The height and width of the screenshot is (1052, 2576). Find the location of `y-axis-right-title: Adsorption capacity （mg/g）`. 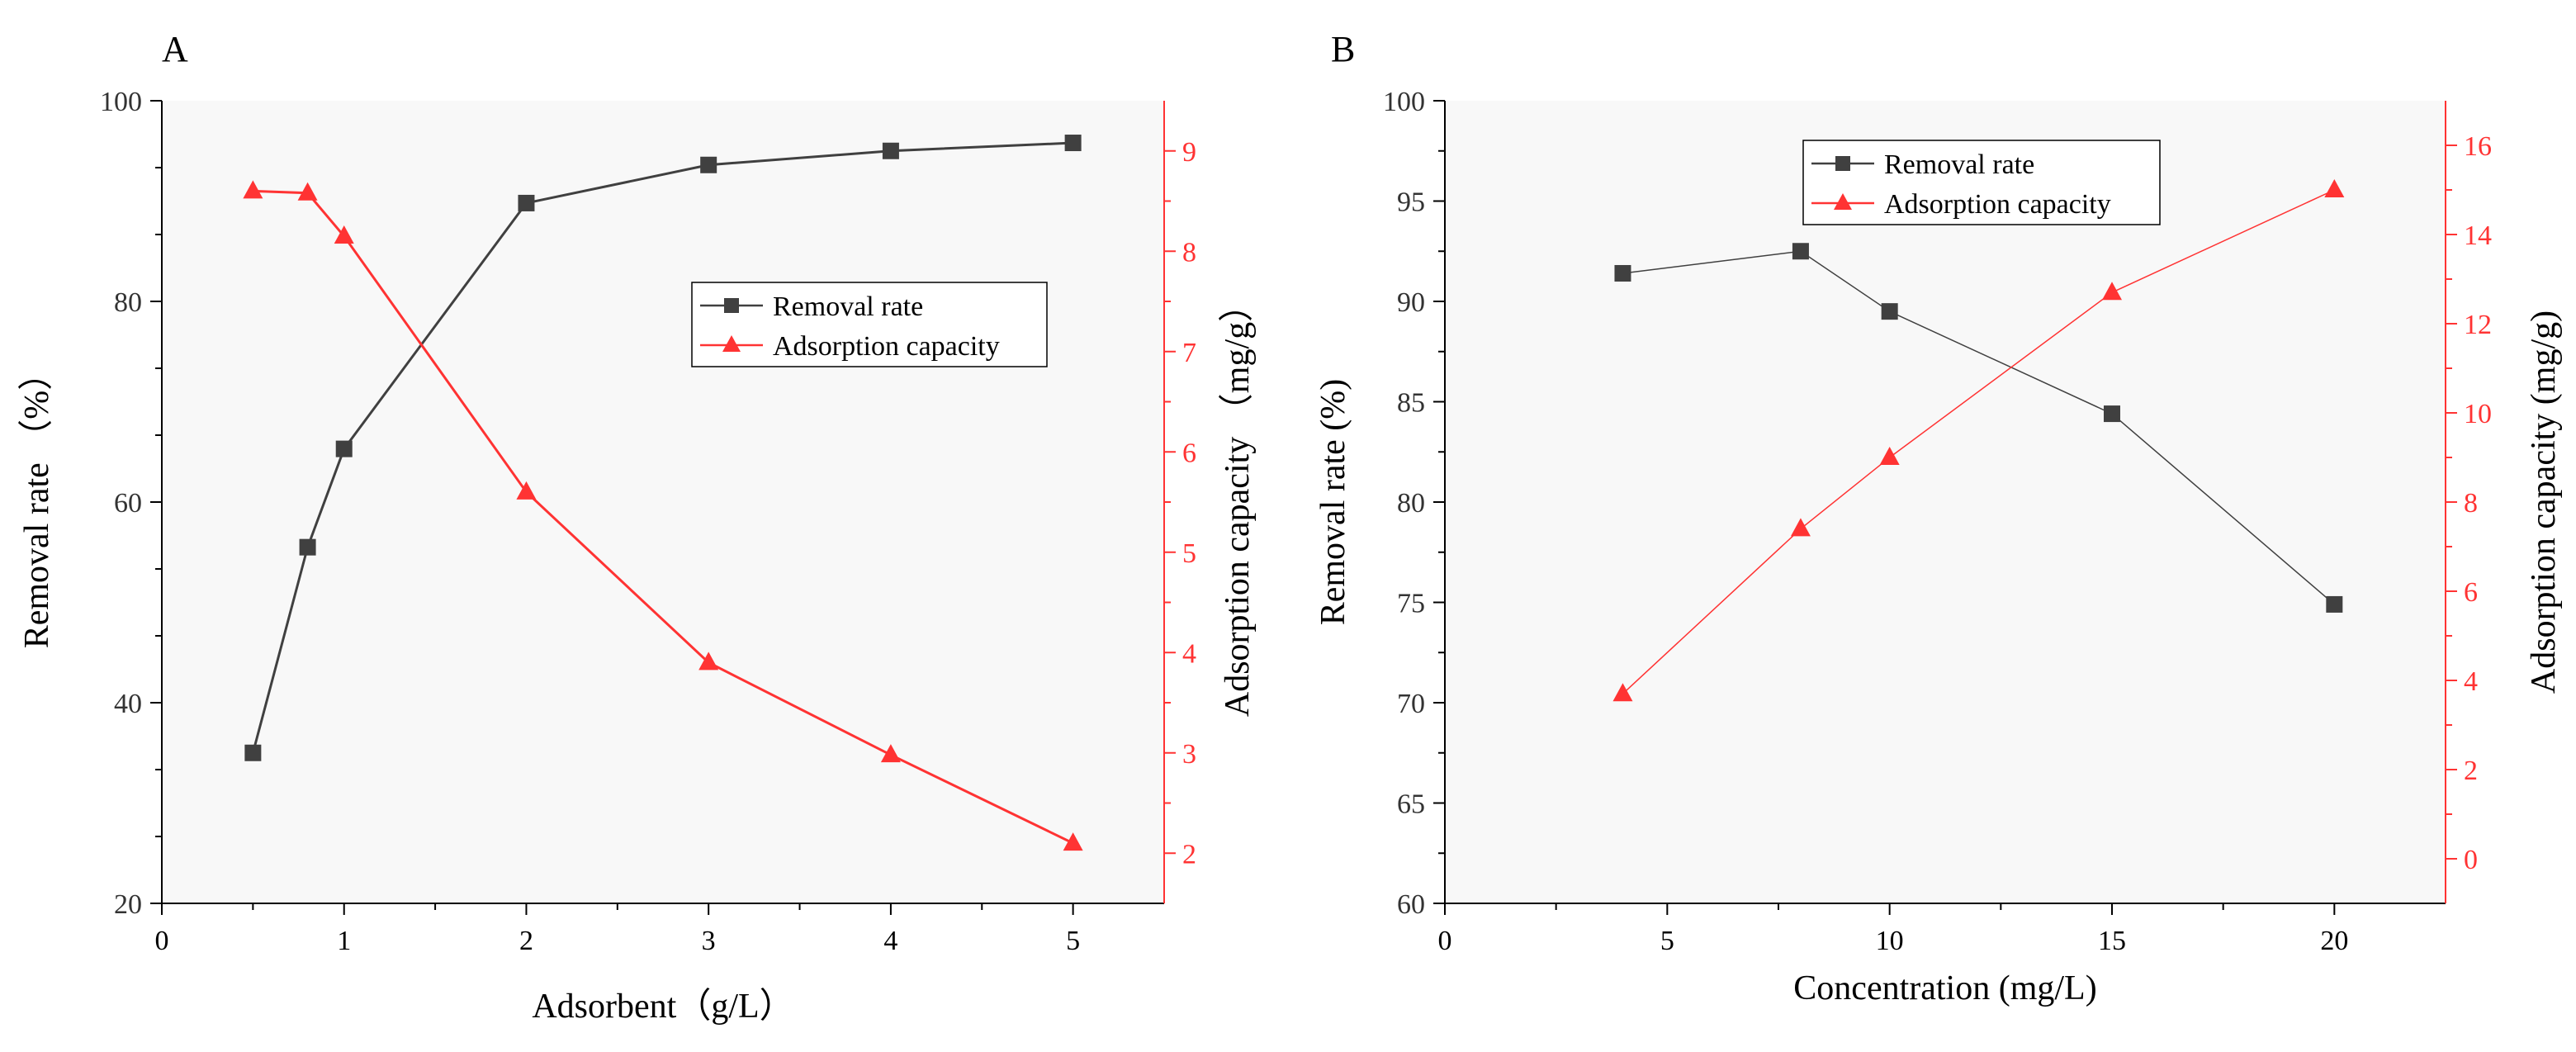

y-axis-right-title: Adsorption capacity （mg/g） is located at coordinates (1238, 502).